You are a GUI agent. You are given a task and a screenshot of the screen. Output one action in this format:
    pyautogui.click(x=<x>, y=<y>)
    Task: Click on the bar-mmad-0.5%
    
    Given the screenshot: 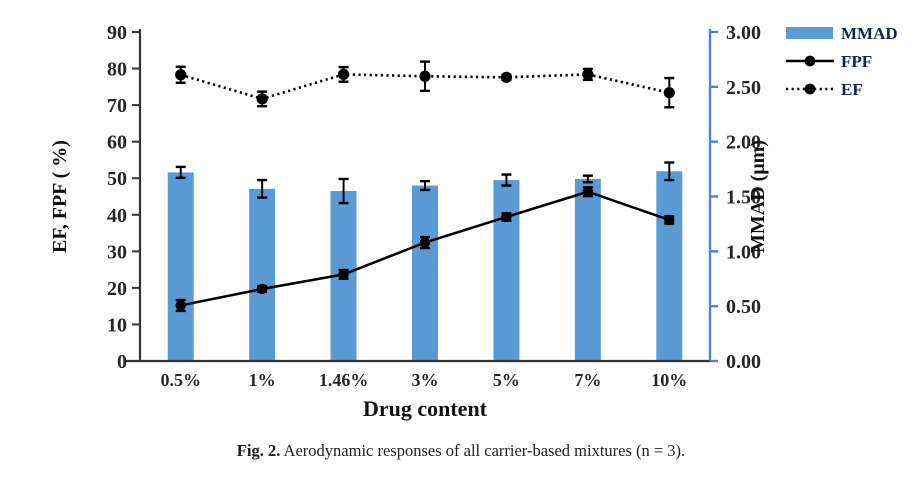 What is the action you would take?
    pyautogui.click(x=180, y=266)
    